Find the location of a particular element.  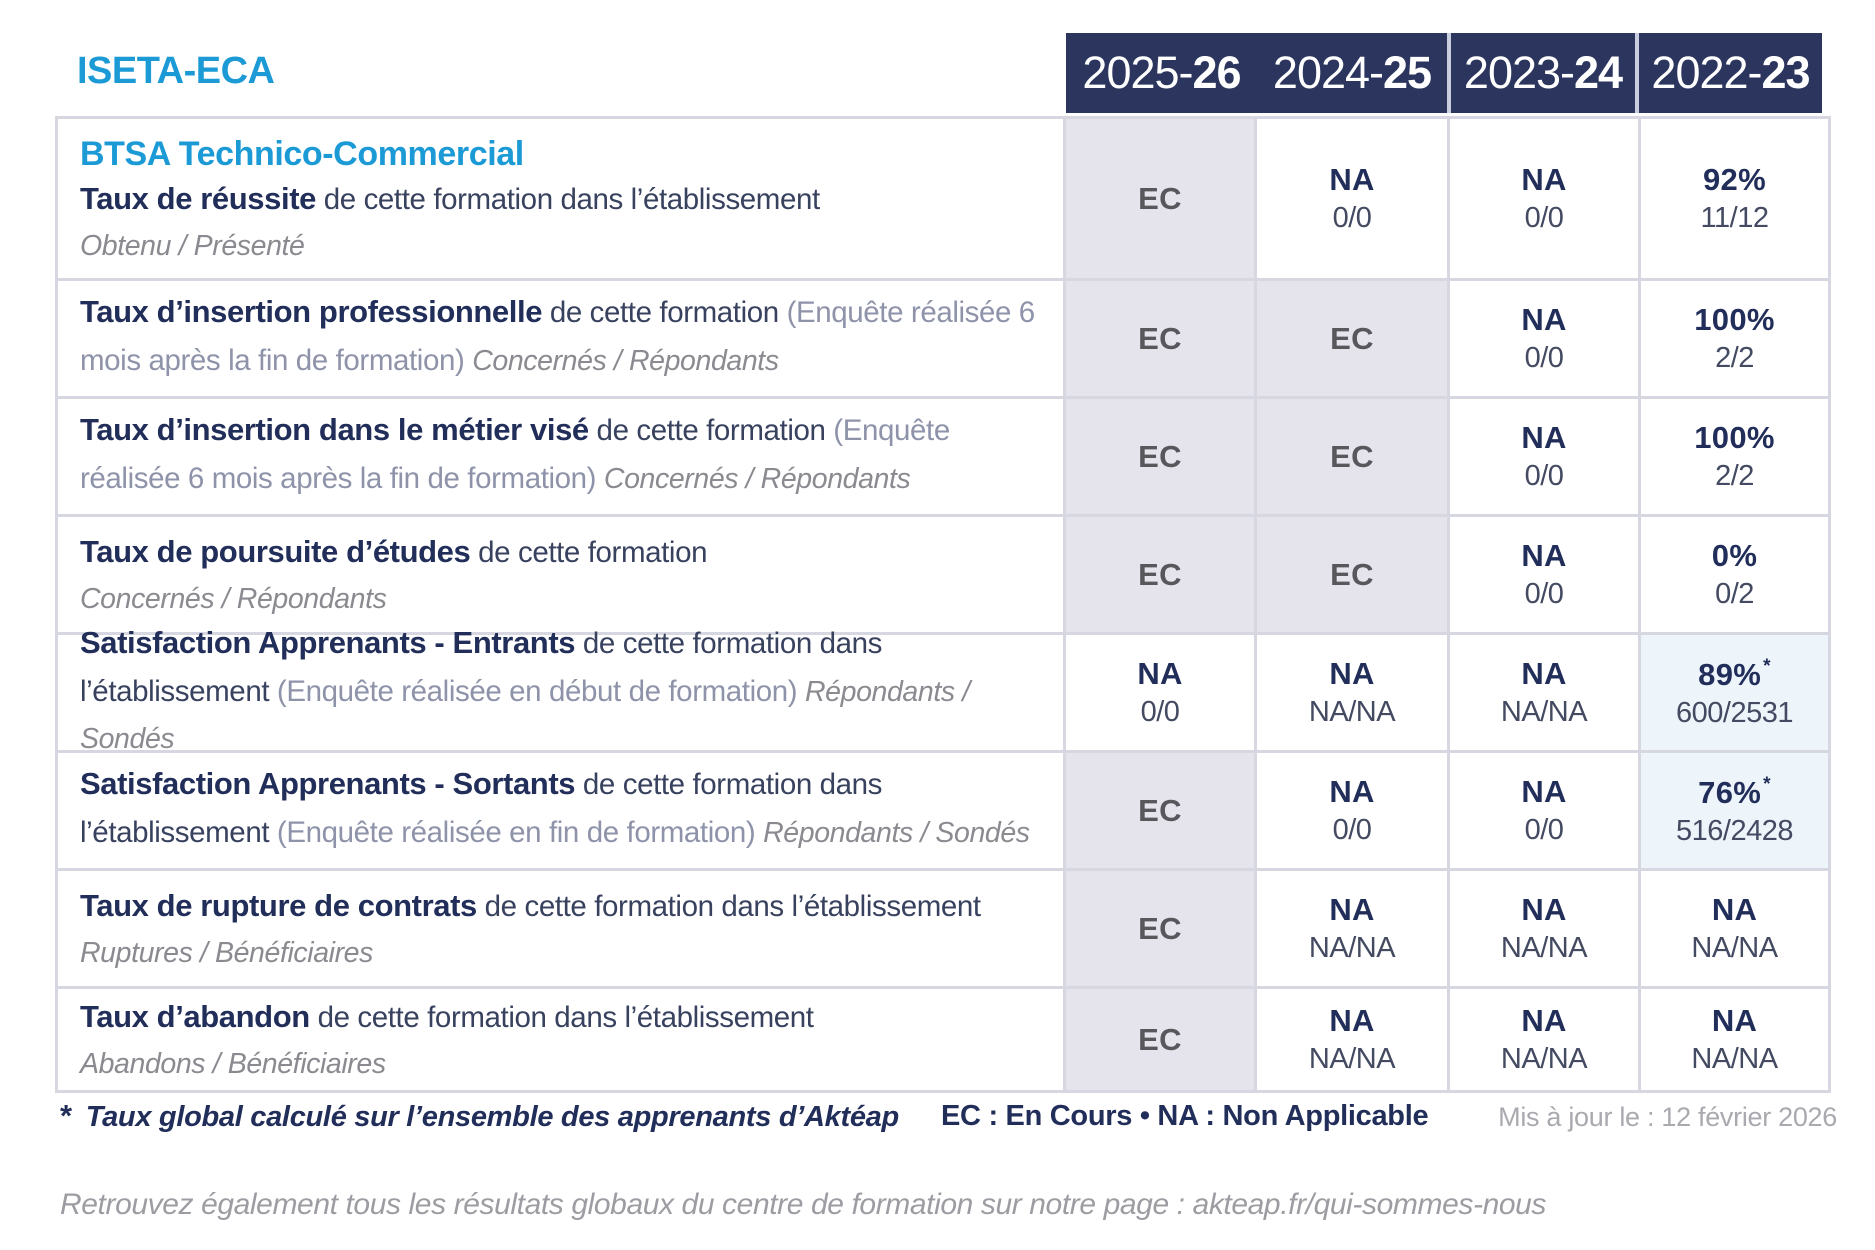

footnote-asterisk: * is located at coordinates (66, 1115).